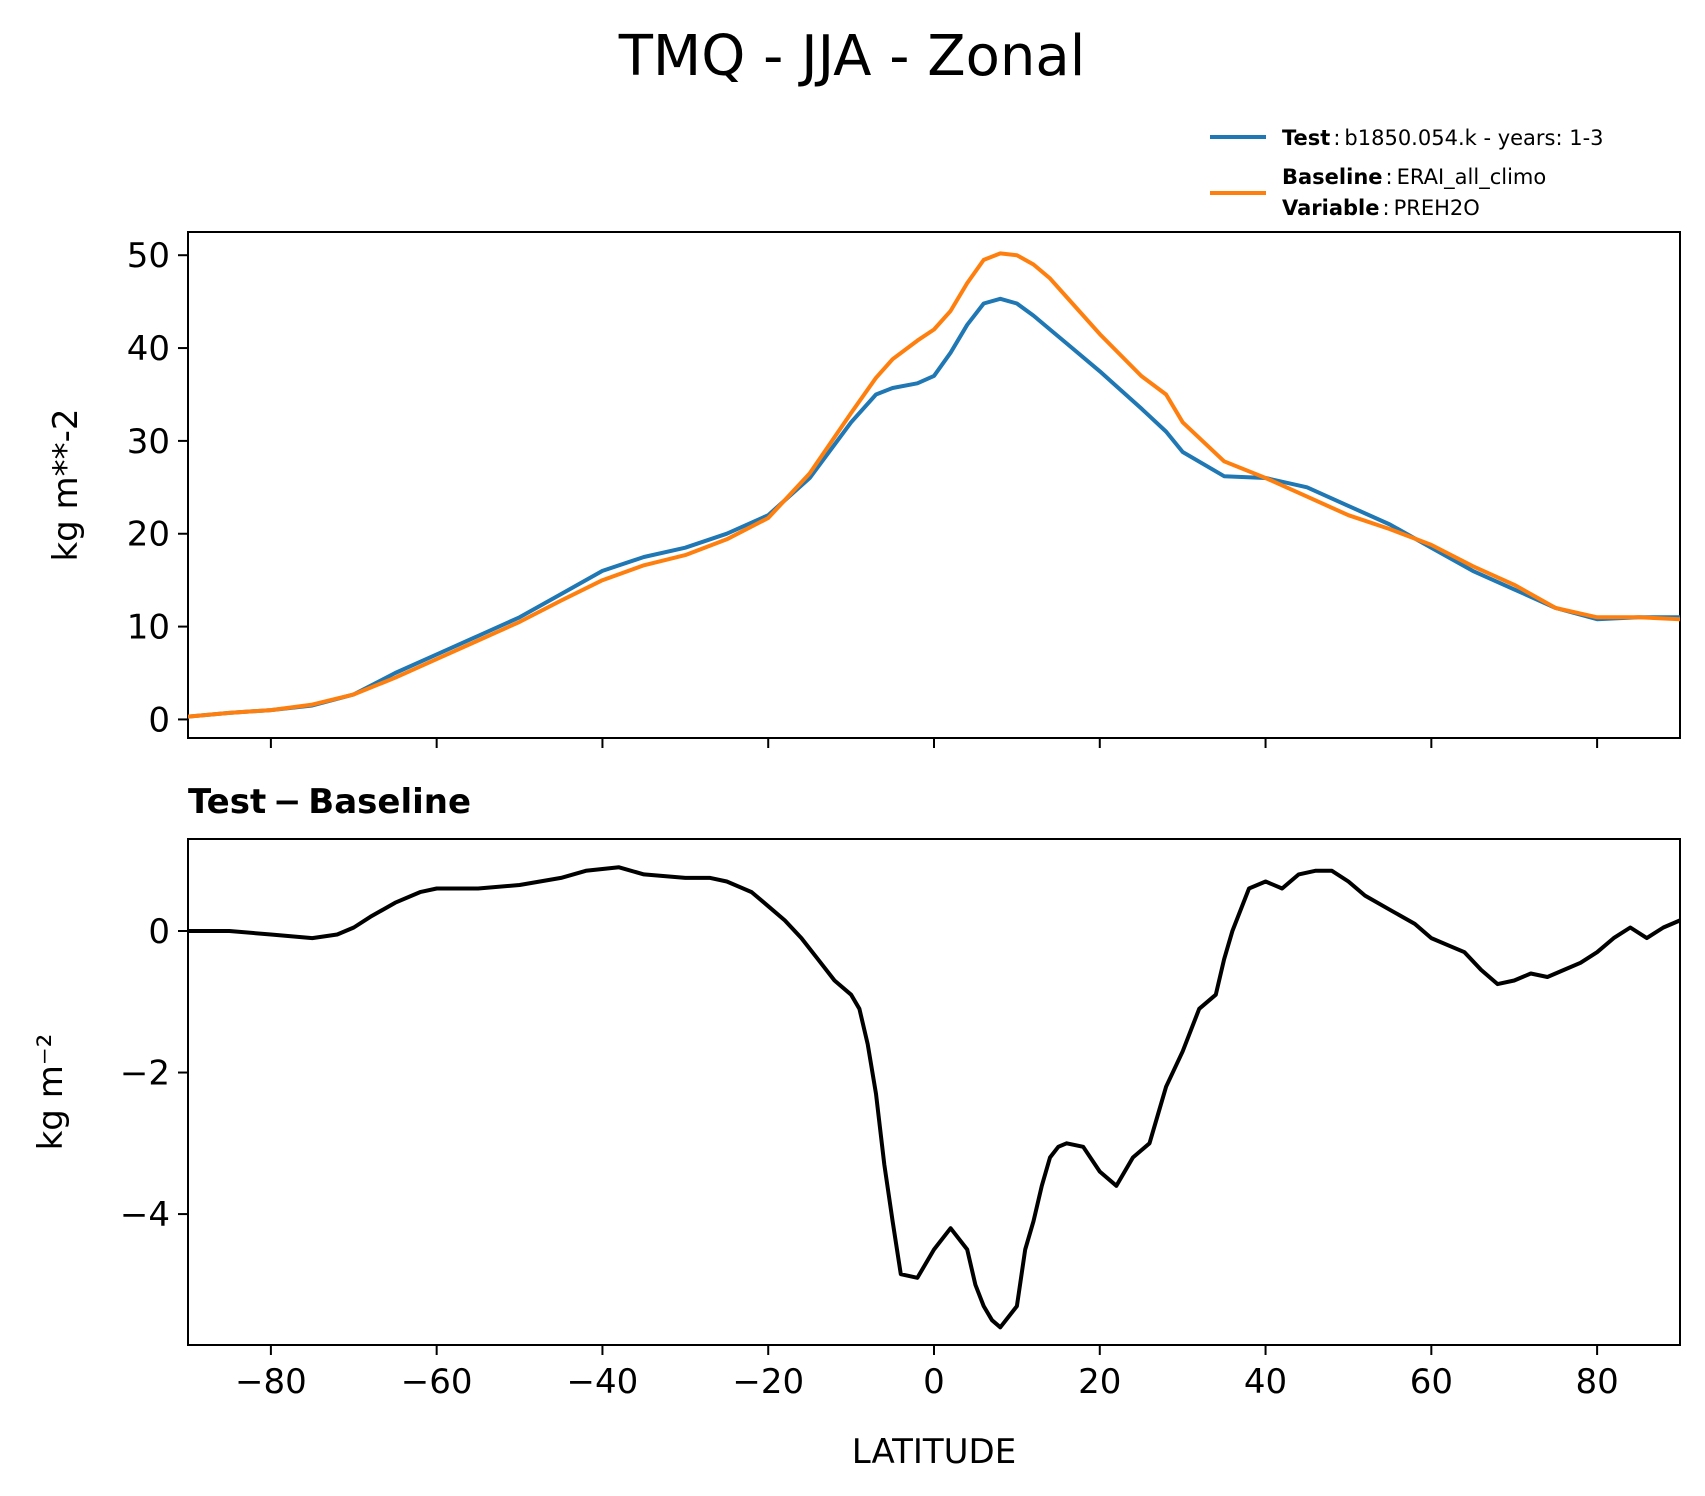  Describe the element at coordinates (437, 1382) in the screenshot. I see `bottom-xtick-label: −60` at that location.